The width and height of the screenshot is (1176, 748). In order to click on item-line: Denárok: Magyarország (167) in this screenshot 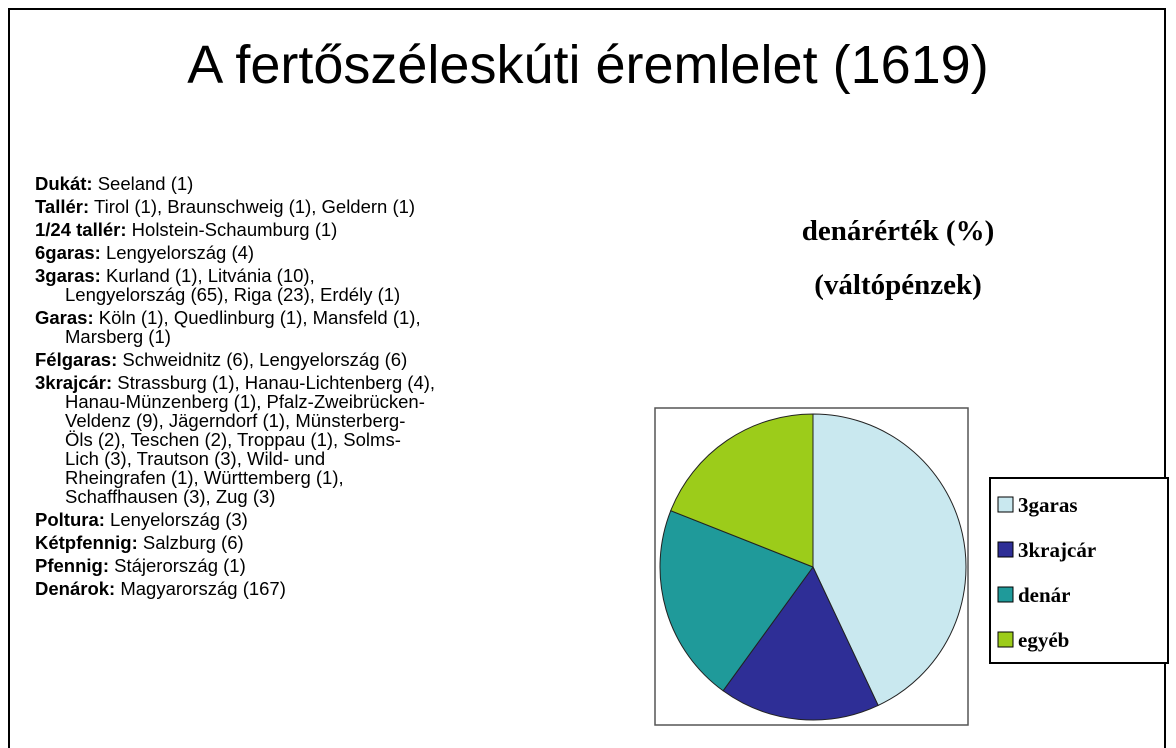, I will do `click(235, 588)`.